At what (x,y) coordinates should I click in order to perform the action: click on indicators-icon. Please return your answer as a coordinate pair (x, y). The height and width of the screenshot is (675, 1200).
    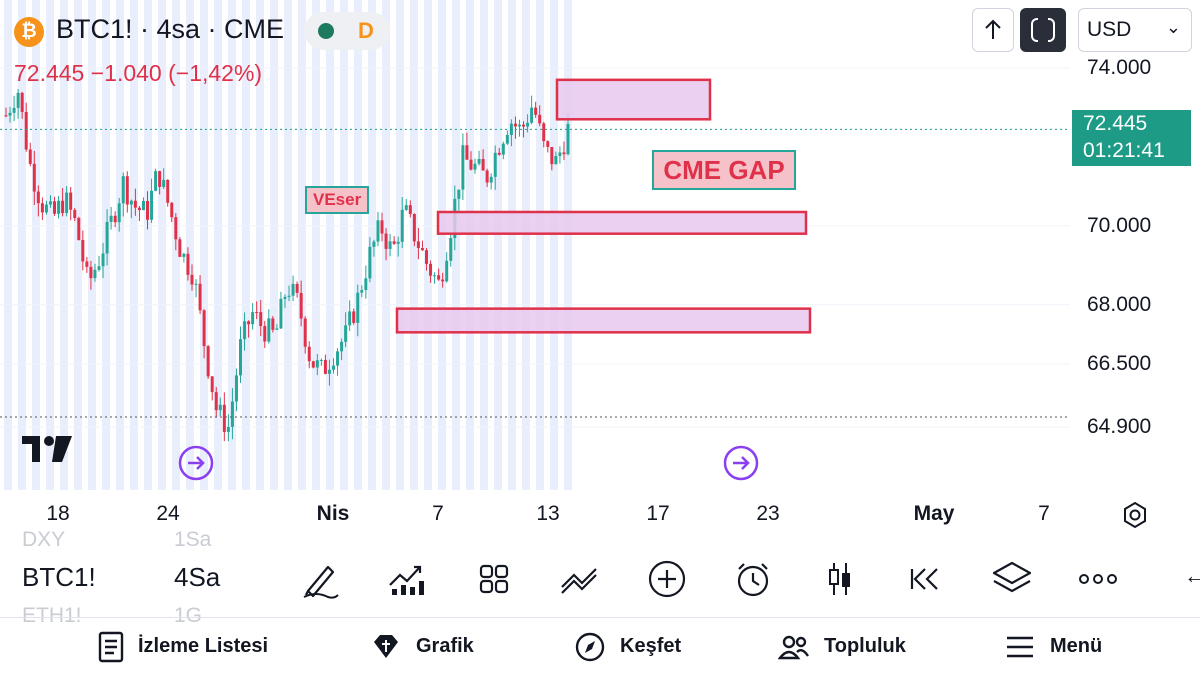
    Looking at the image, I should click on (406, 579).